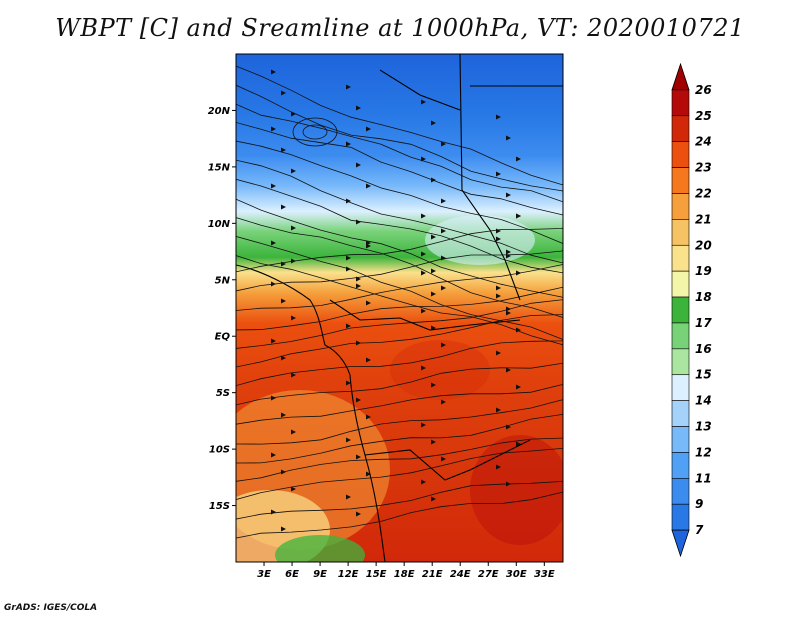 The height and width of the screenshot is (618, 800). I want to click on x-tick-label: 15E, so click(376, 574).